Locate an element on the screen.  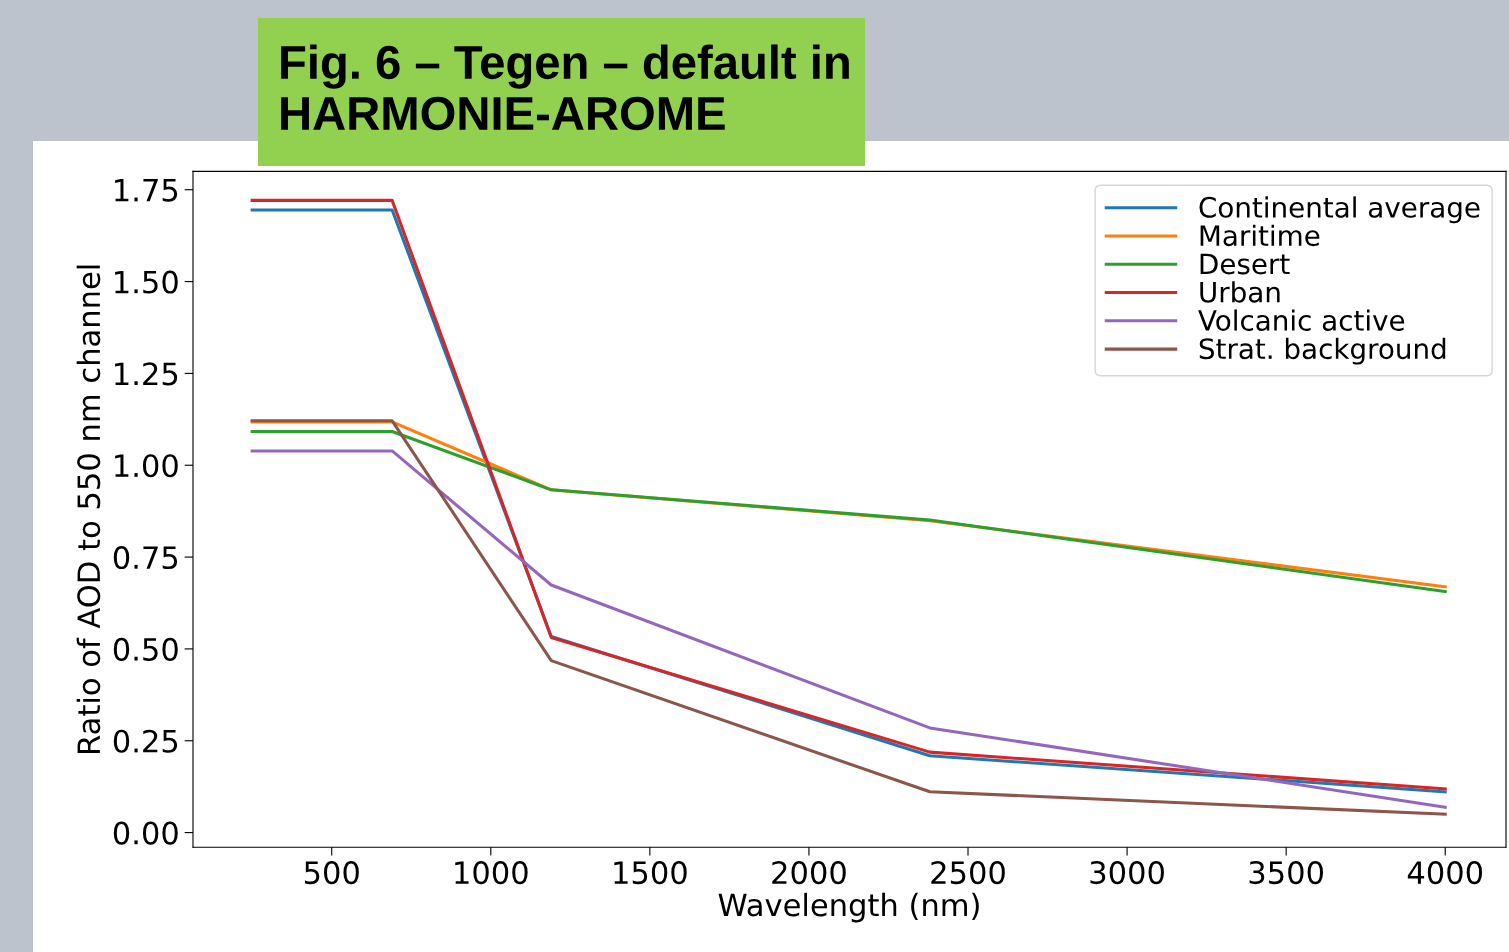
x-tick-label: 1000 is located at coordinates (491, 873).